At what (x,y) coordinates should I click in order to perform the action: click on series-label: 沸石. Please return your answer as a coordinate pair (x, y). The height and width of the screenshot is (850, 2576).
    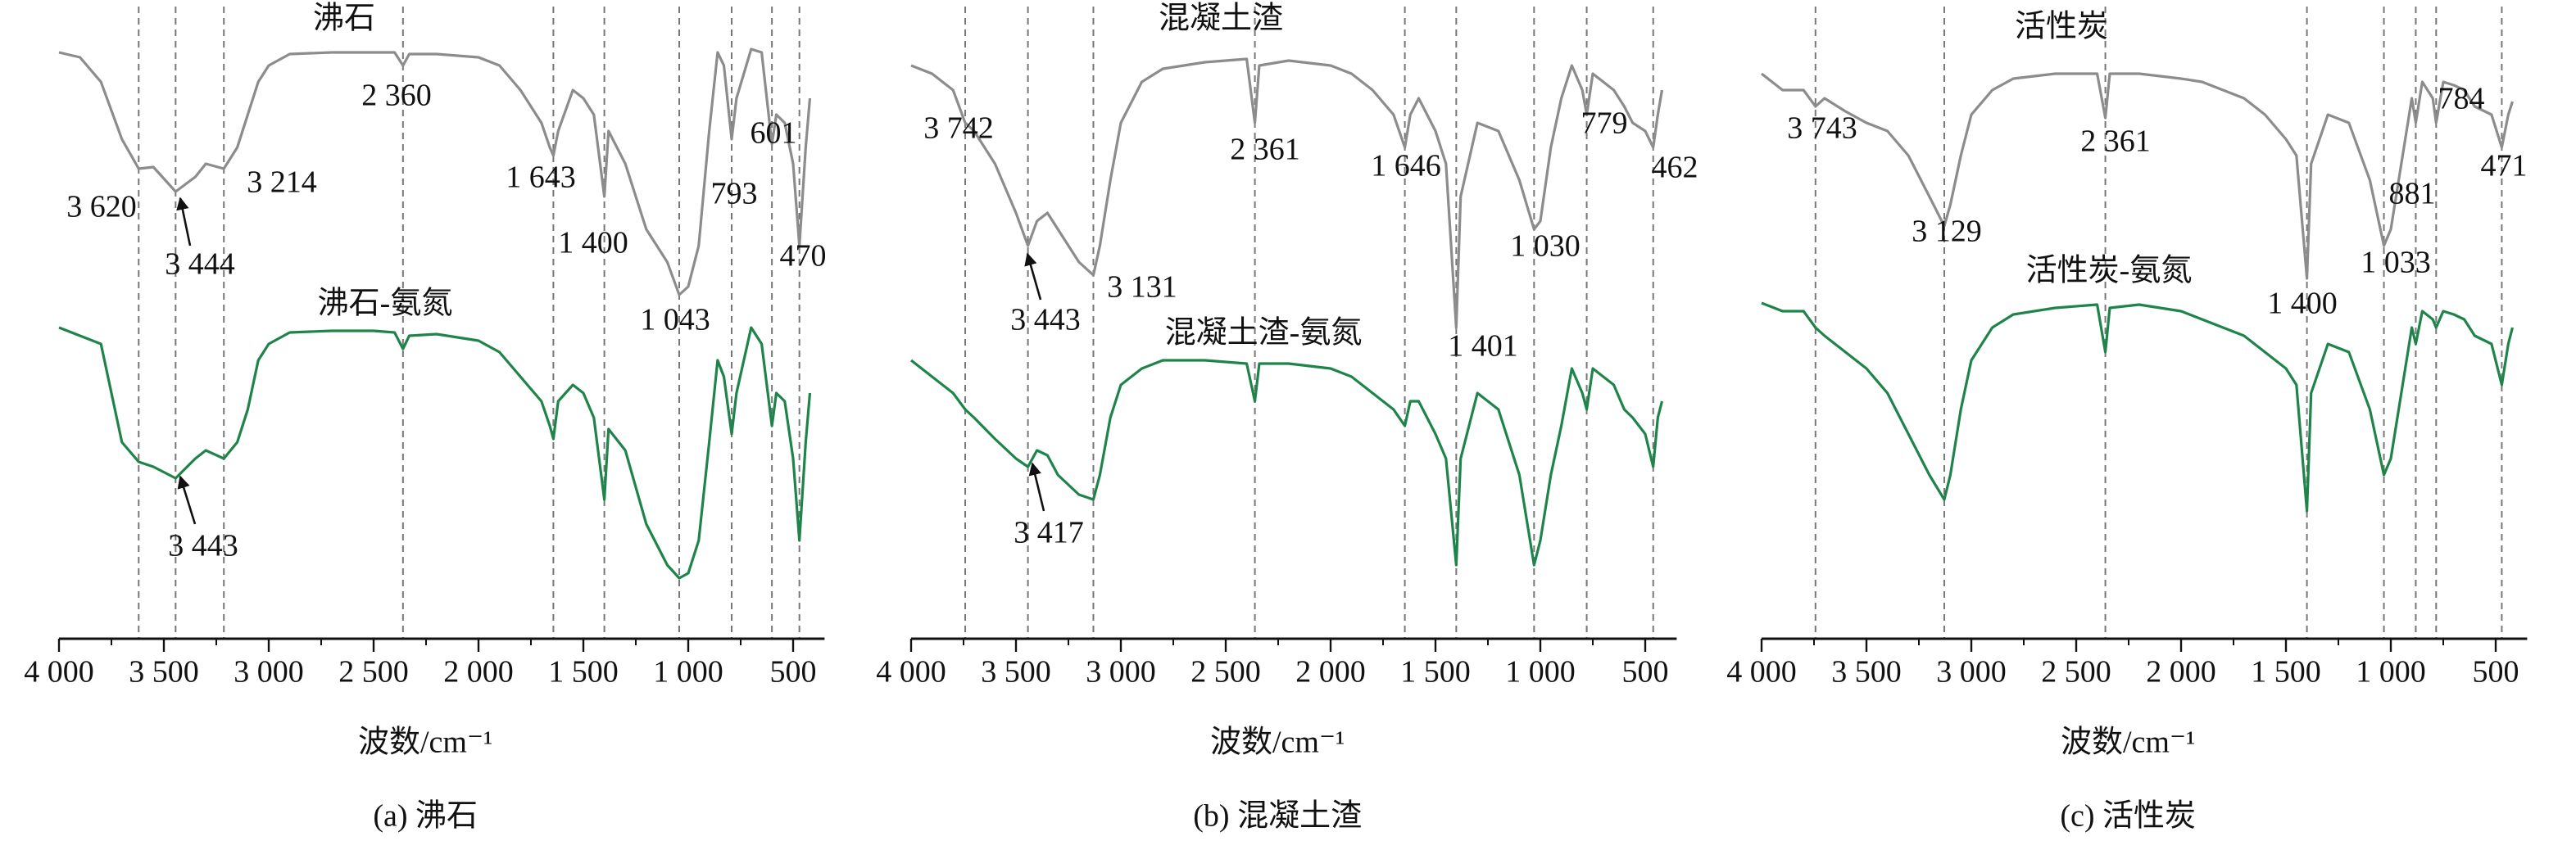
    Looking at the image, I should click on (344, 19).